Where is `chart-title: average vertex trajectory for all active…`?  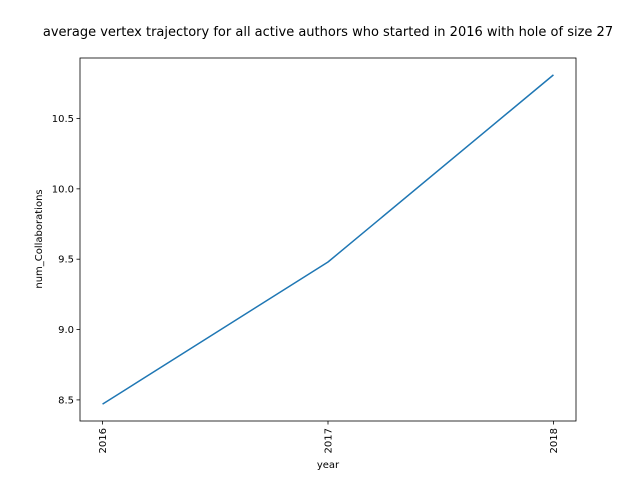
chart-title: average vertex trajectory for all active… is located at coordinates (328, 32).